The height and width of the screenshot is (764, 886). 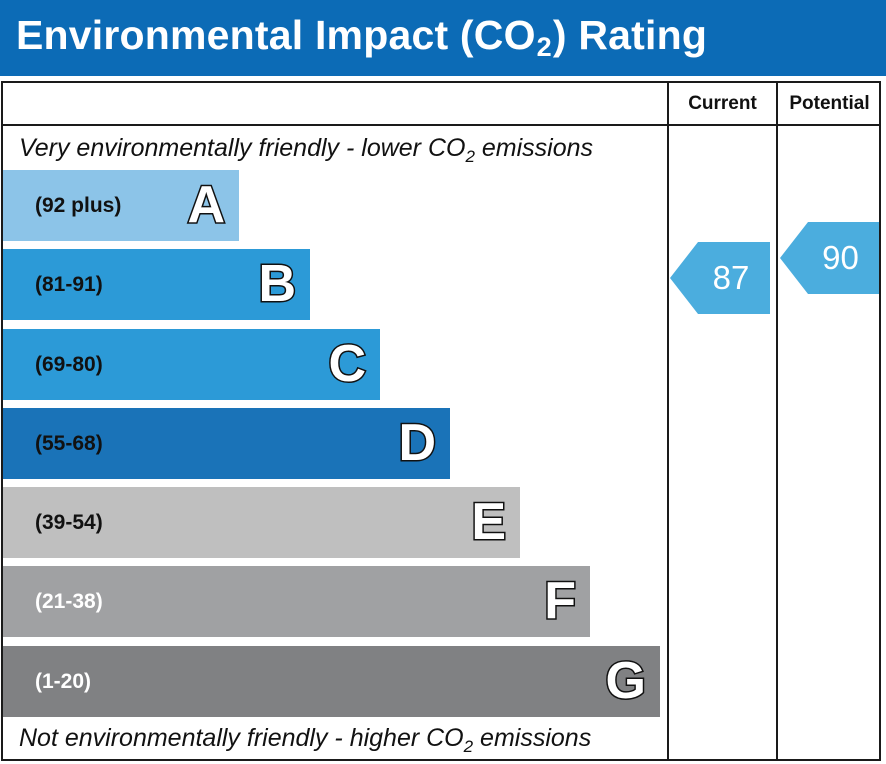 I want to click on band-letter: B, so click(x=277, y=284).